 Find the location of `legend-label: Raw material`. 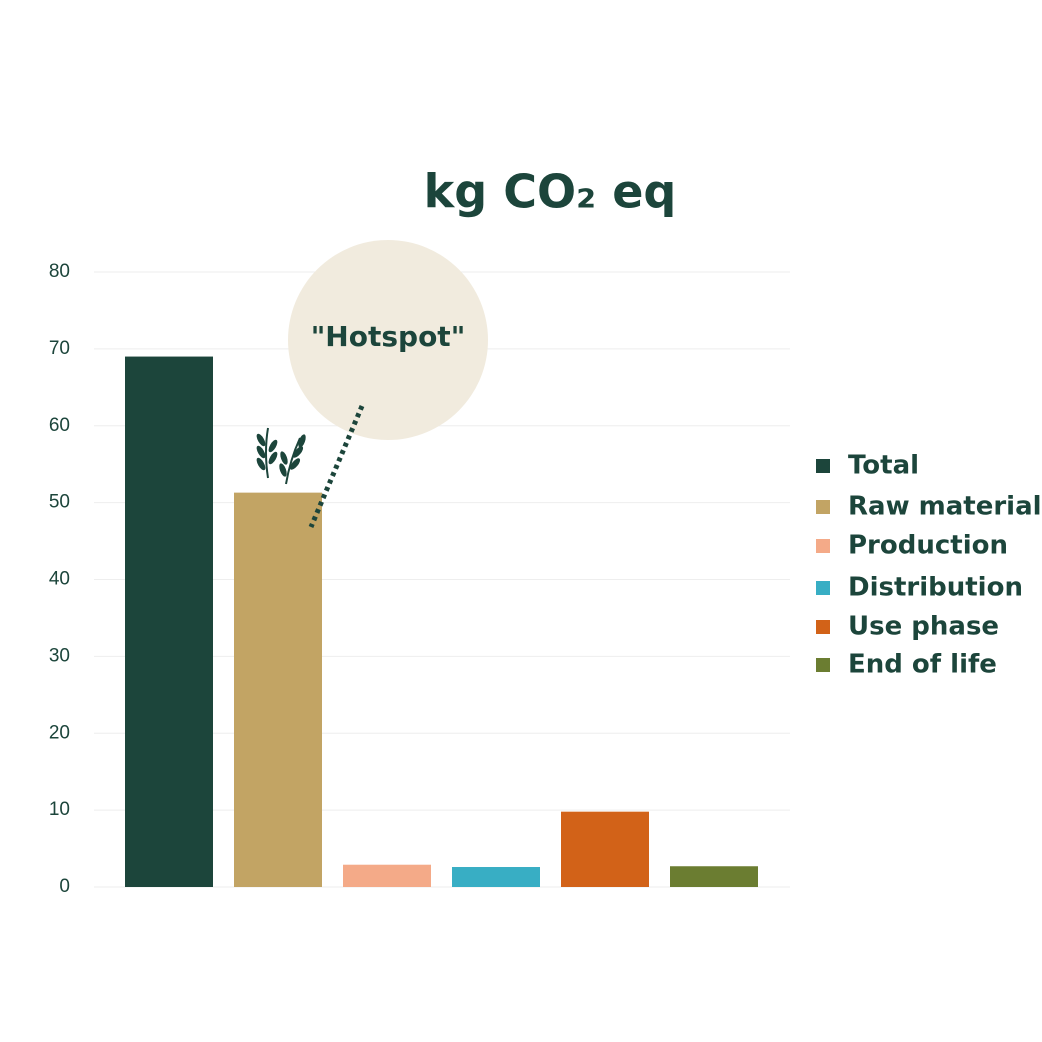

legend-label: Raw material is located at coordinates (945, 507).